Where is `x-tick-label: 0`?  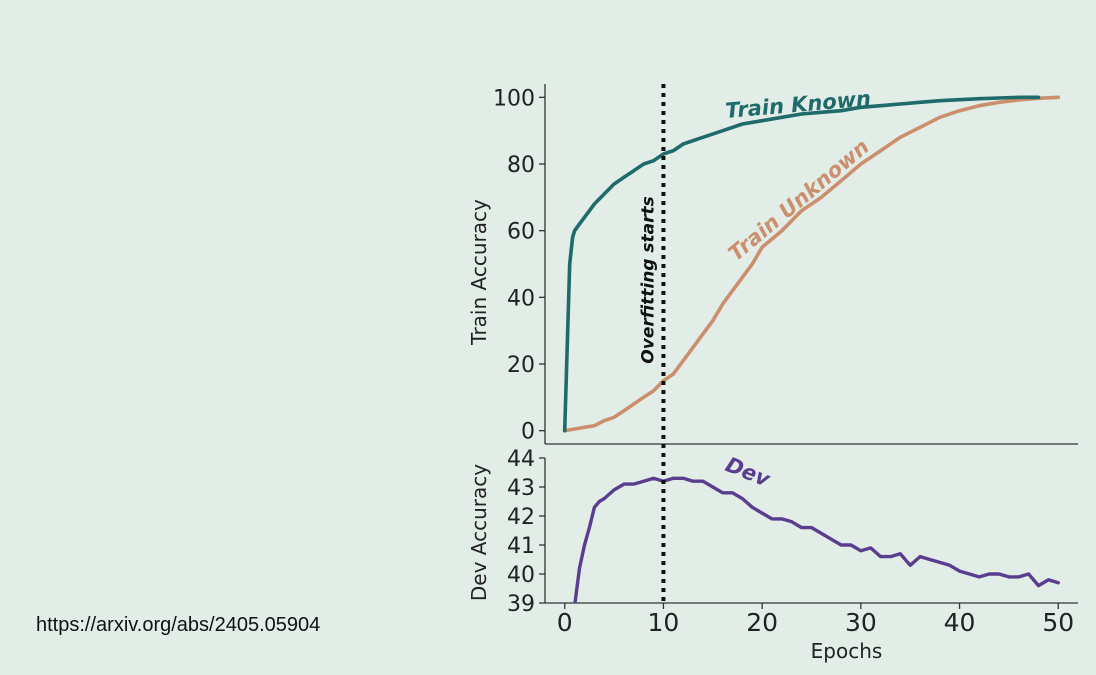
x-tick-label: 0 is located at coordinates (565, 622).